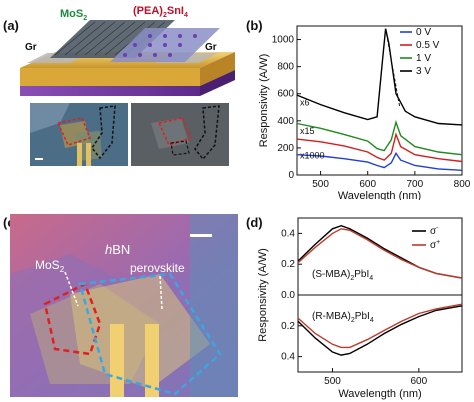 The width and height of the screenshot is (474, 402). I want to click on y-tick-label-b: 200, so click(285, 148).